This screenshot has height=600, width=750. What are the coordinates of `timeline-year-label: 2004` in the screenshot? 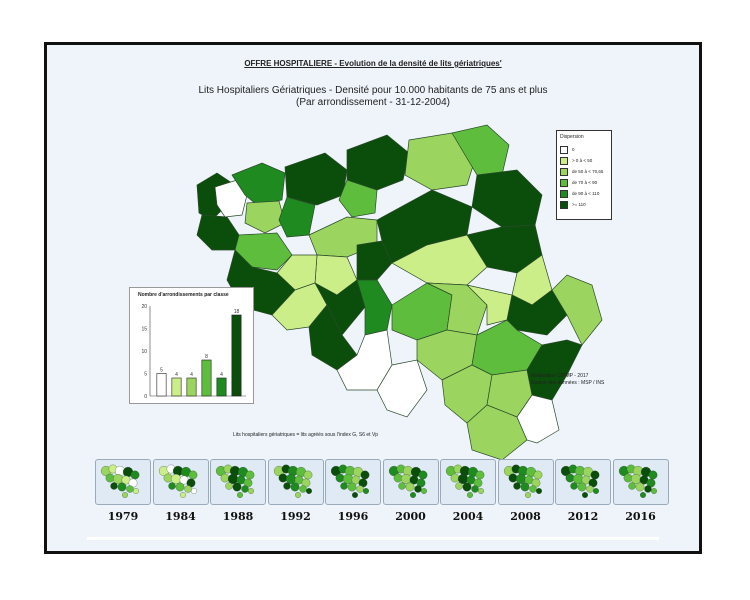 It's located at (468, 516).